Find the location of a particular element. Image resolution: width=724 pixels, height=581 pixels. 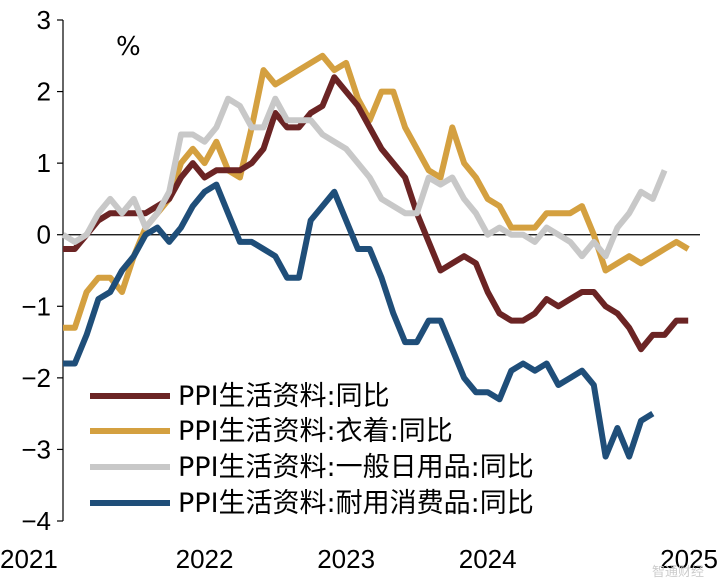

y-tick-label: 3 is located at coordinates (44, 20).